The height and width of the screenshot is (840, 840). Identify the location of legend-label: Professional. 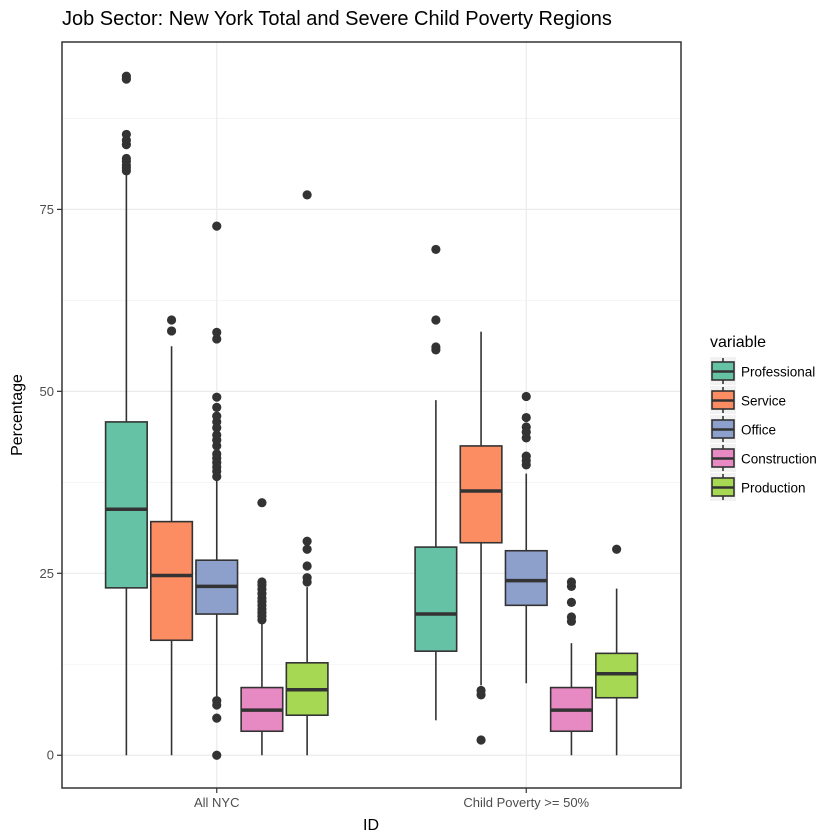
(778, 372).